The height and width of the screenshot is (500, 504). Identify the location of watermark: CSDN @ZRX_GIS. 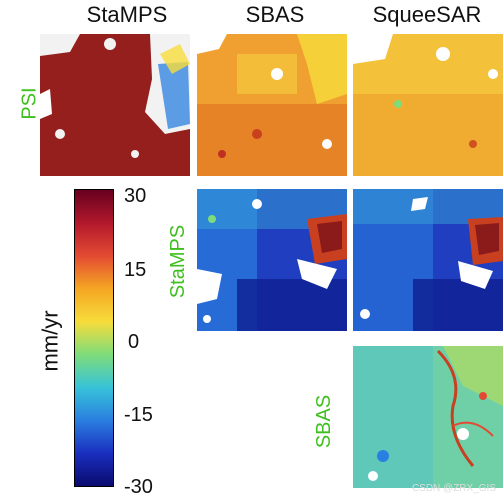
(453, 488).